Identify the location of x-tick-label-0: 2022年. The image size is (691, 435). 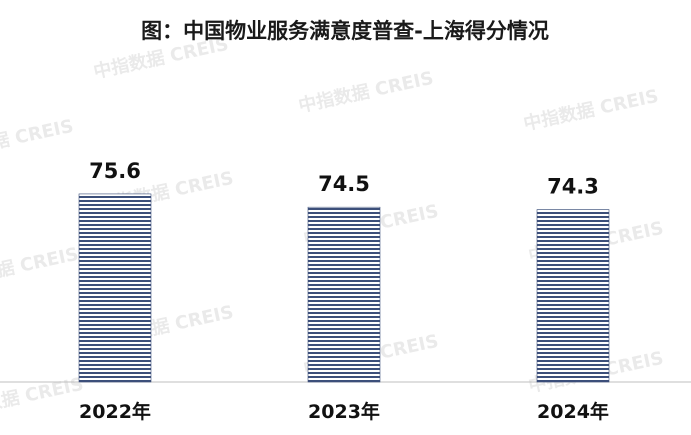
(115, 411).